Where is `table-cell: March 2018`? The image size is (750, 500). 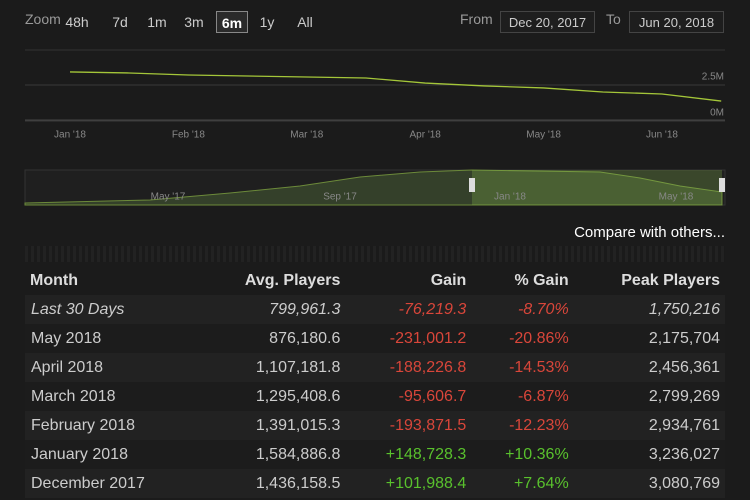
table-cell: March 2018 is located at coordinates (112, 396).